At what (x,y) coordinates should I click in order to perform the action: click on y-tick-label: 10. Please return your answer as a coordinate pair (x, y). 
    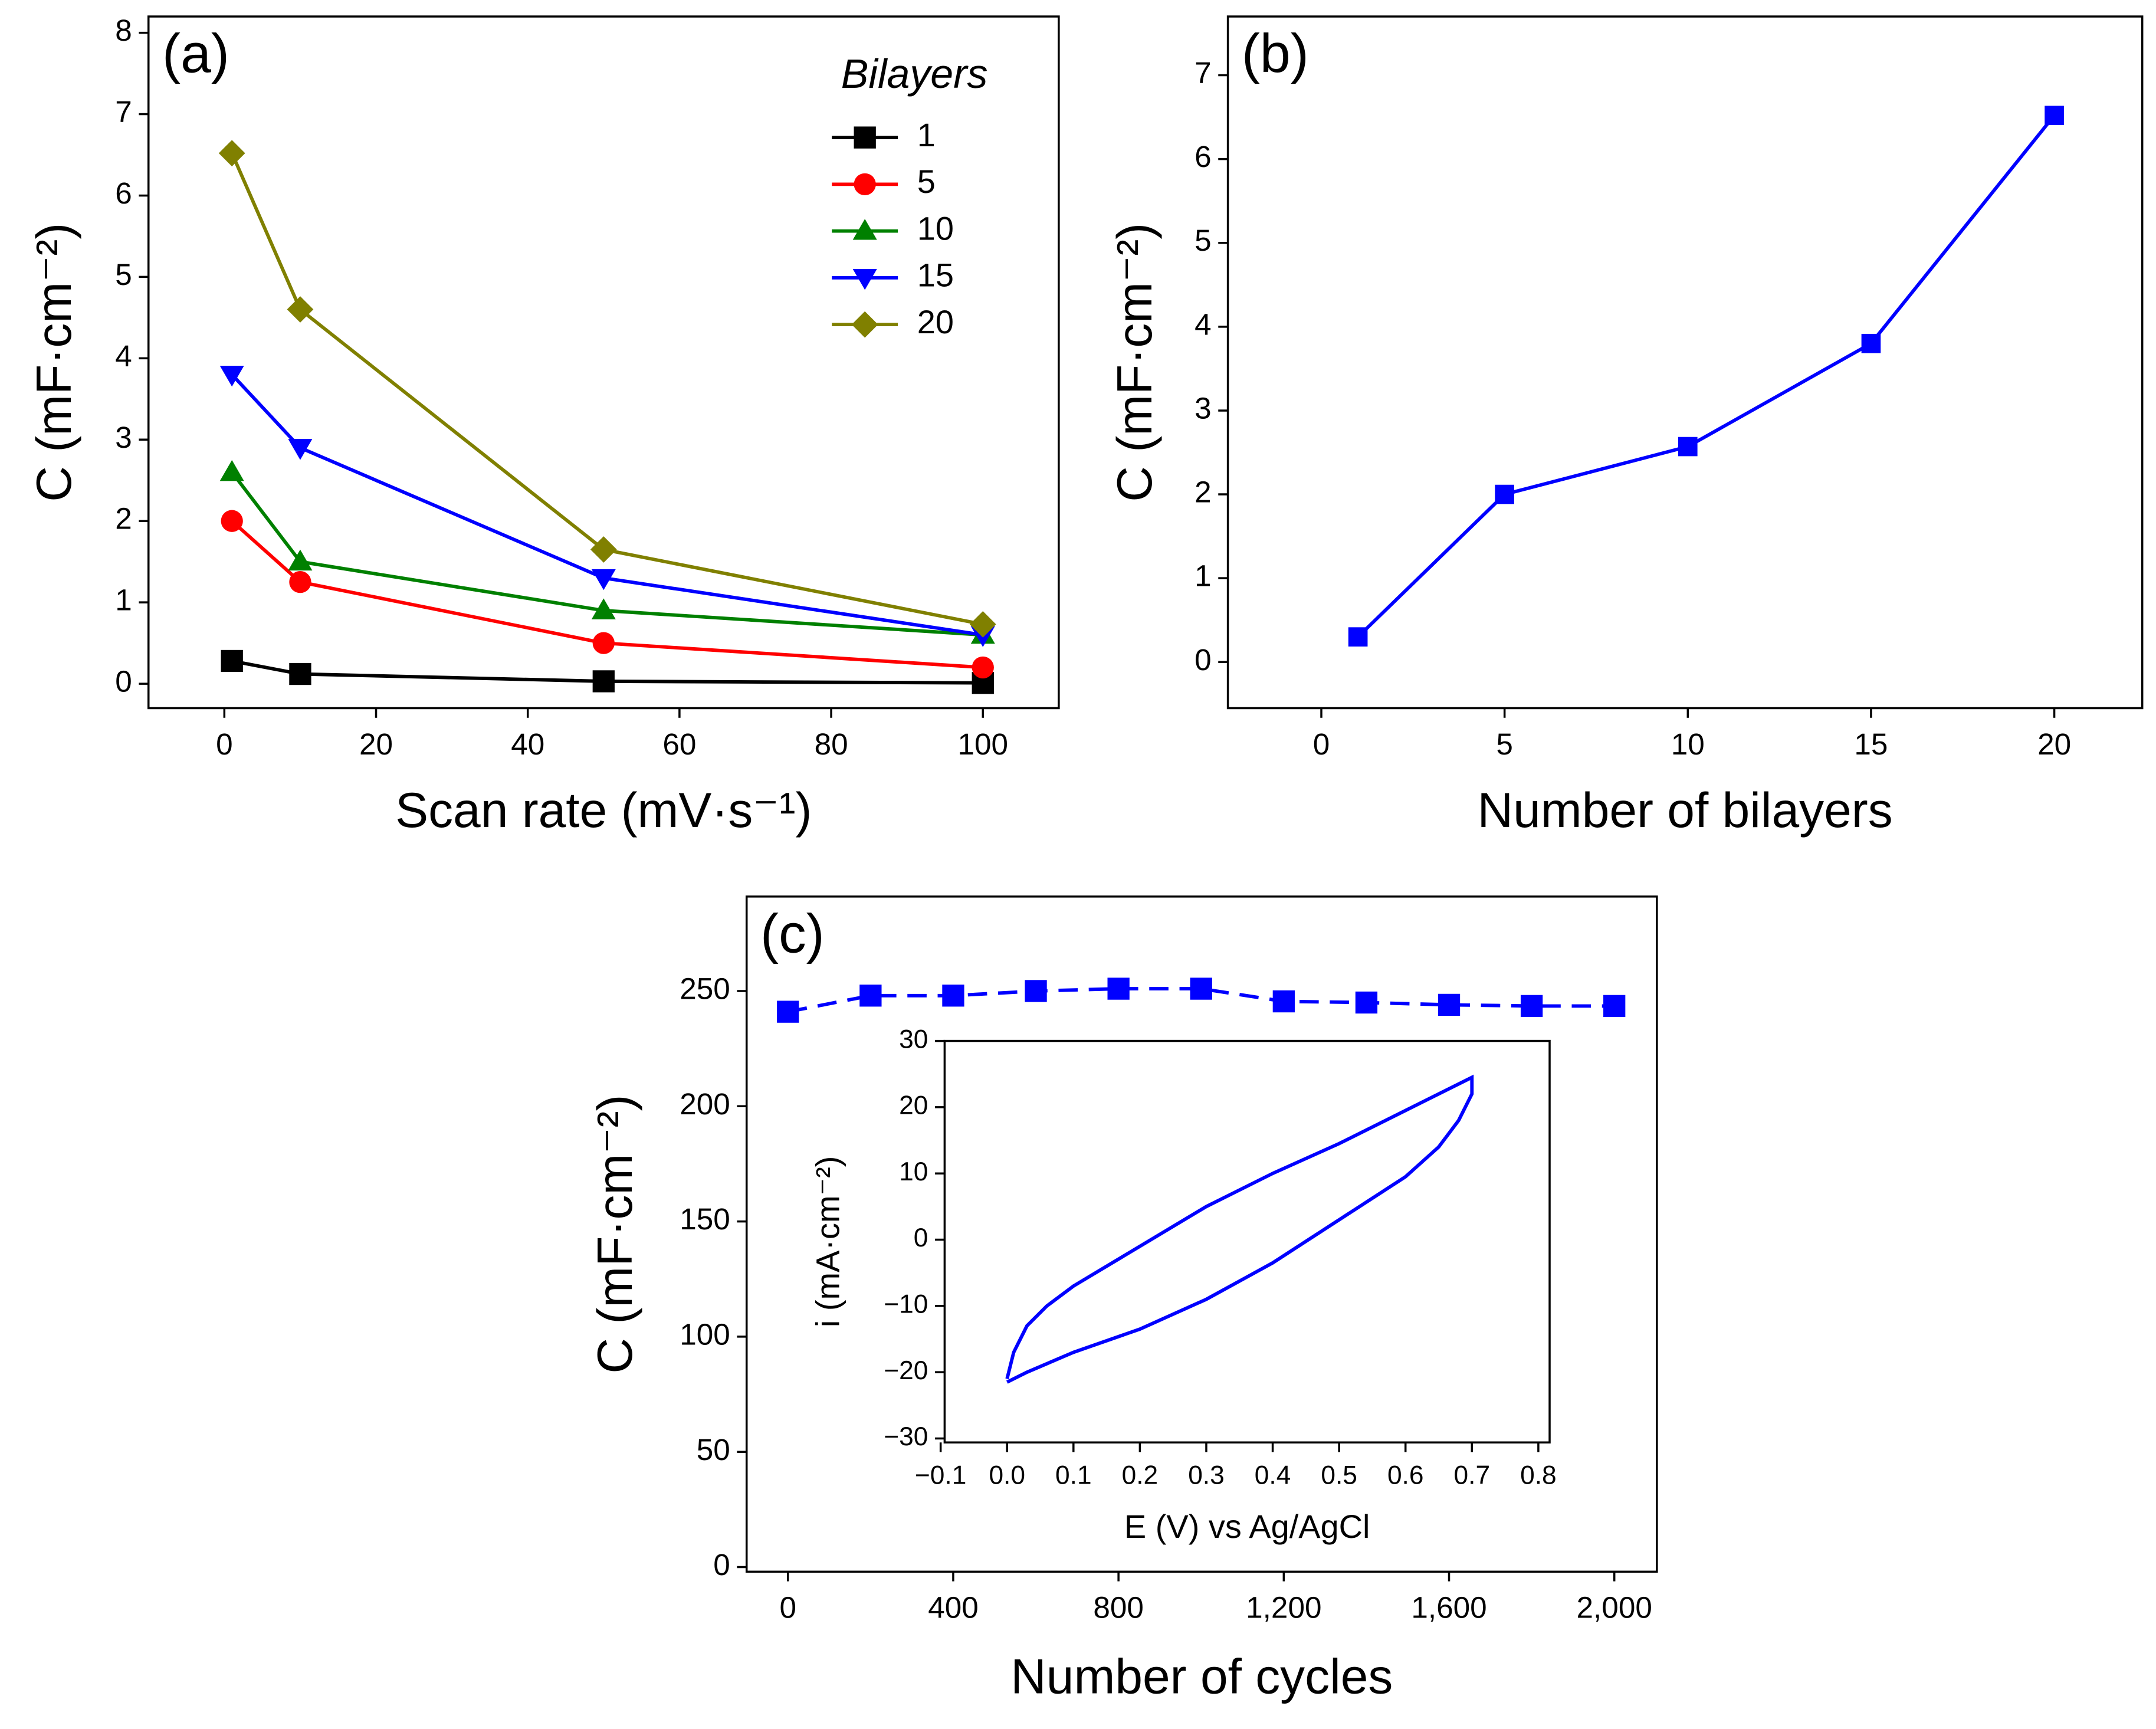
    Looking at the image, I should click on (913, 1171).